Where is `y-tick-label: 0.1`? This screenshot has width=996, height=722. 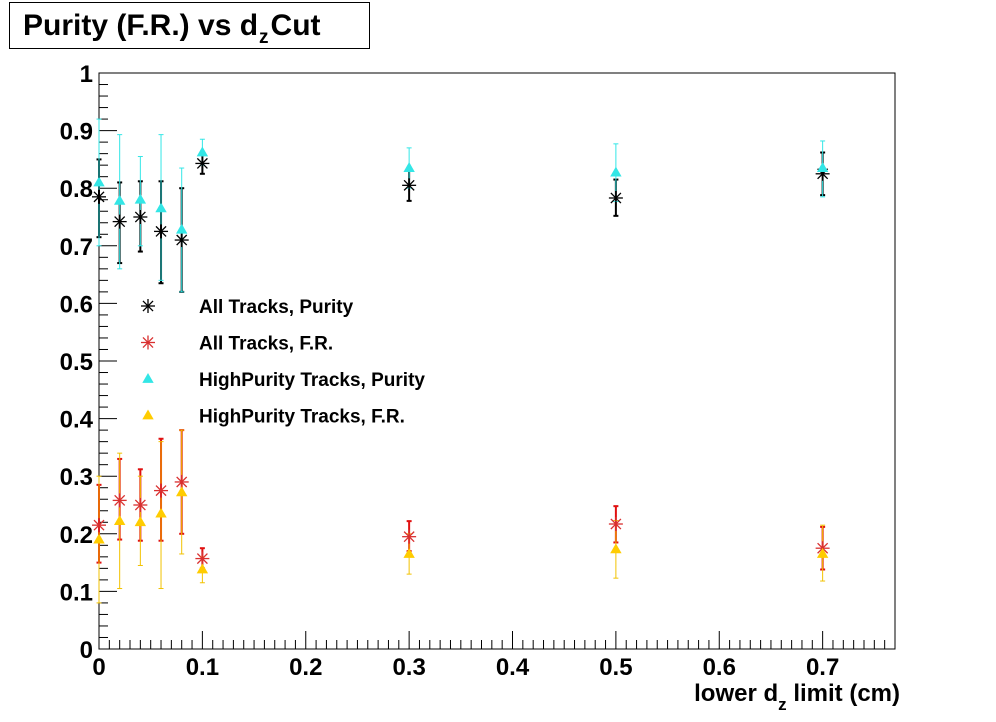
y-tick-label: 0.1 is located at coordinates (76, 592).